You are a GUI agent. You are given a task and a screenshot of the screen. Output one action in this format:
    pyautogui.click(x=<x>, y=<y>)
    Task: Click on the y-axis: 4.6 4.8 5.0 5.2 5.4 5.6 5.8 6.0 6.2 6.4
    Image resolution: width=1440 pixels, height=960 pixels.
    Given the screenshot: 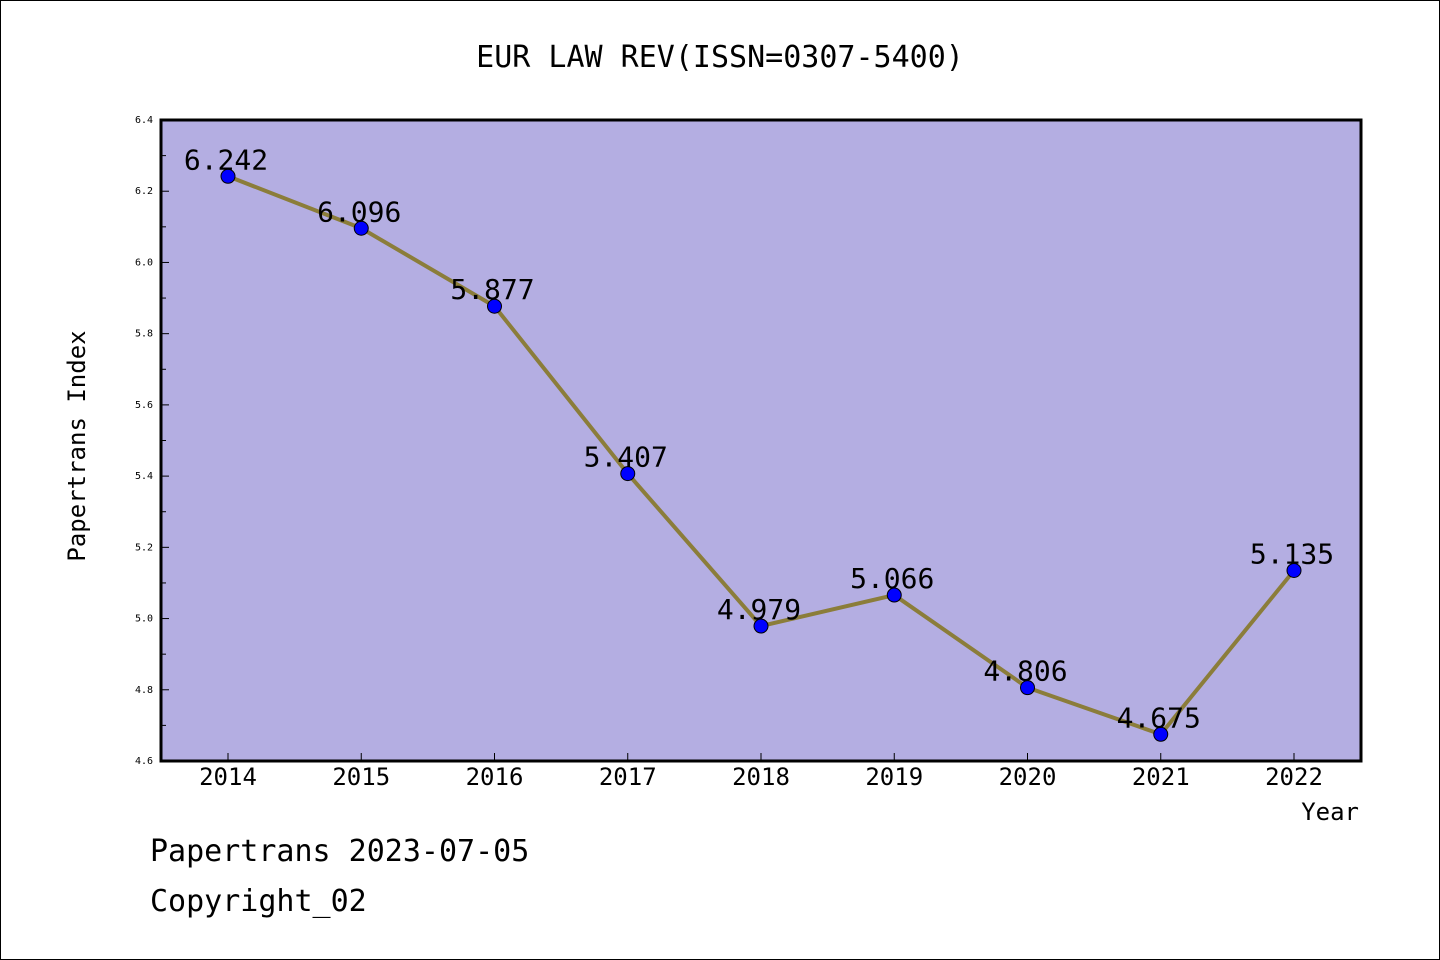 What is the action you would take?
    pyautogui.click(x=152, y=441)
    